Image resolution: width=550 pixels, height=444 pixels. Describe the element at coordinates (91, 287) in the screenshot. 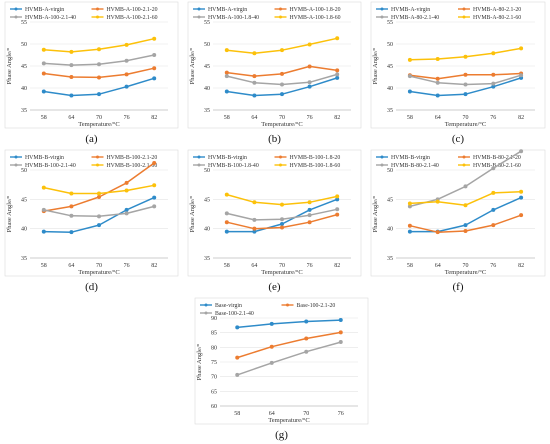

I see `panel-label: (d)` at that location.